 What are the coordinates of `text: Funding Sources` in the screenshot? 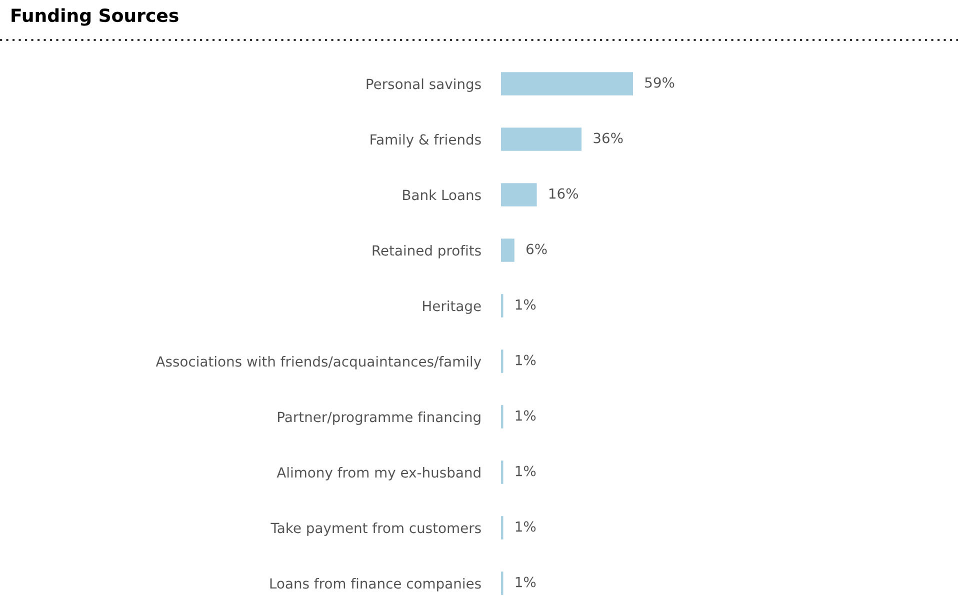 It's located at (95, 17).